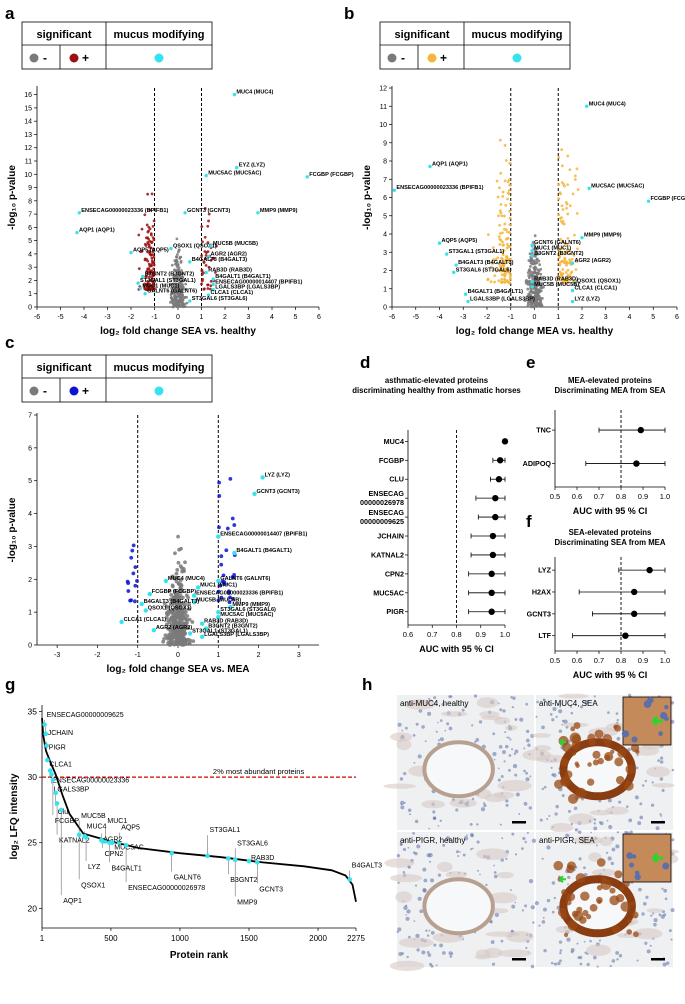  Describe the element at coordinates (279, 211) in the screenshot. I see `point-label: MMP9 (MMP9)` at that location.